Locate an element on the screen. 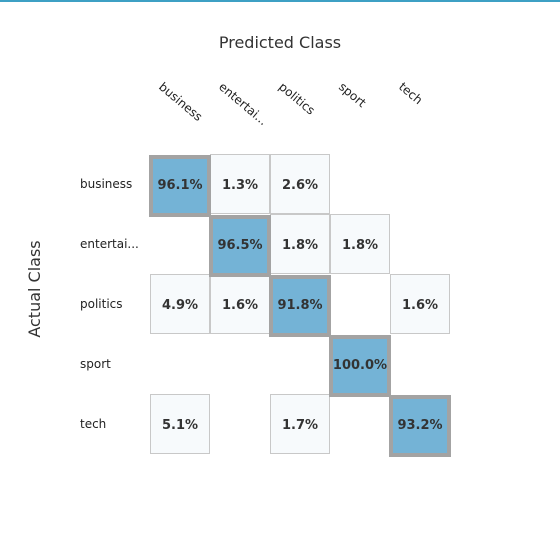  column-label: business is located at coordinates (180, 102).